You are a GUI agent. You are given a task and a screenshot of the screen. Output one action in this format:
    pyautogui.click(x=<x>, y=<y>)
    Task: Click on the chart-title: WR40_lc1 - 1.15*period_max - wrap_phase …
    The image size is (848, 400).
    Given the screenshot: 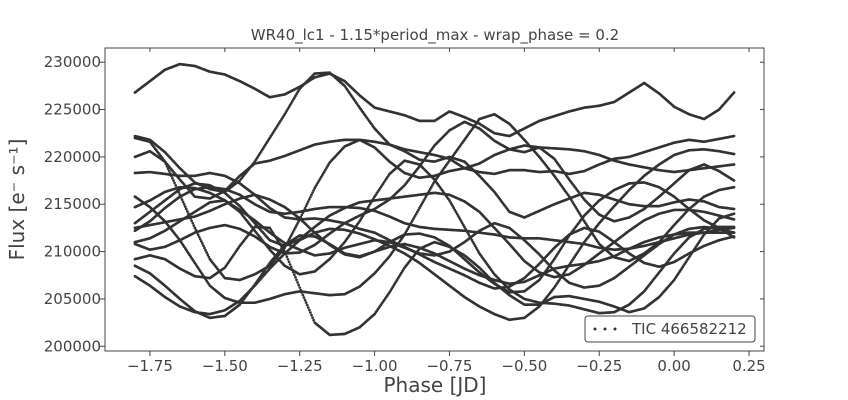 What is the action you would take?
    pyautogui.click(x=435, y=35)
    